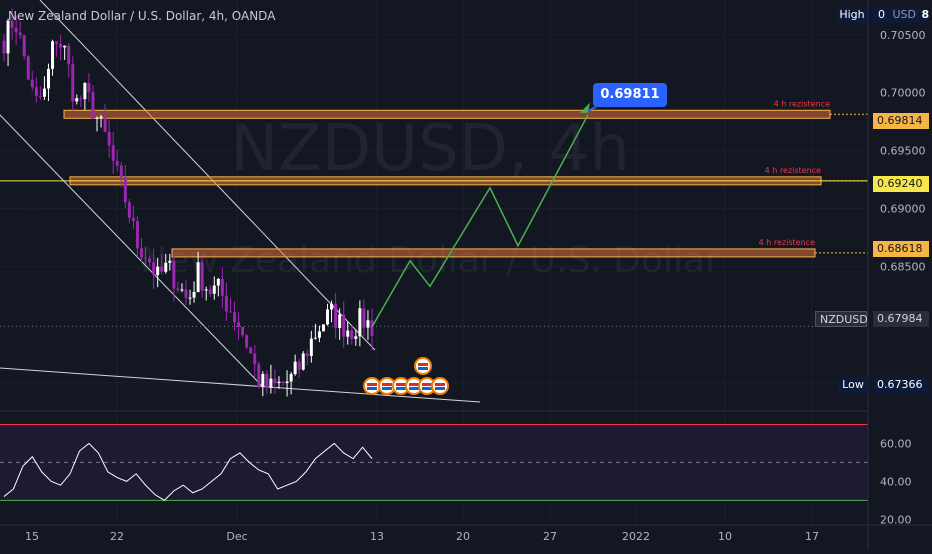 The image size is (932, 554). I want to click on target-price-badge: 0.69811, so click(630, 95).